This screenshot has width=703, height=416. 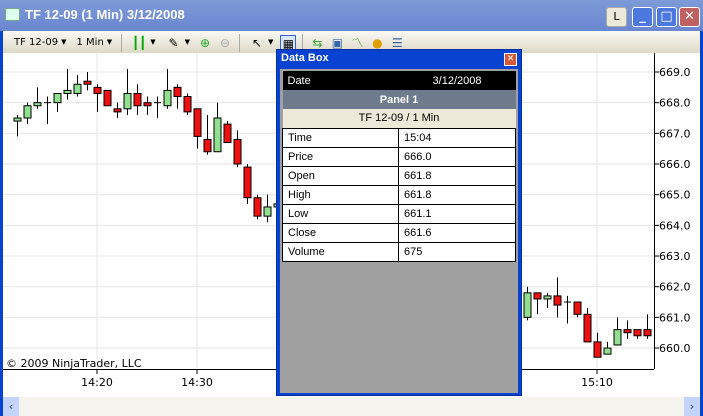 What do you see at coordinates (675, 287) in the screenshot?
I see `y-tick-label: 662.0` at bounding box center [675, 287].